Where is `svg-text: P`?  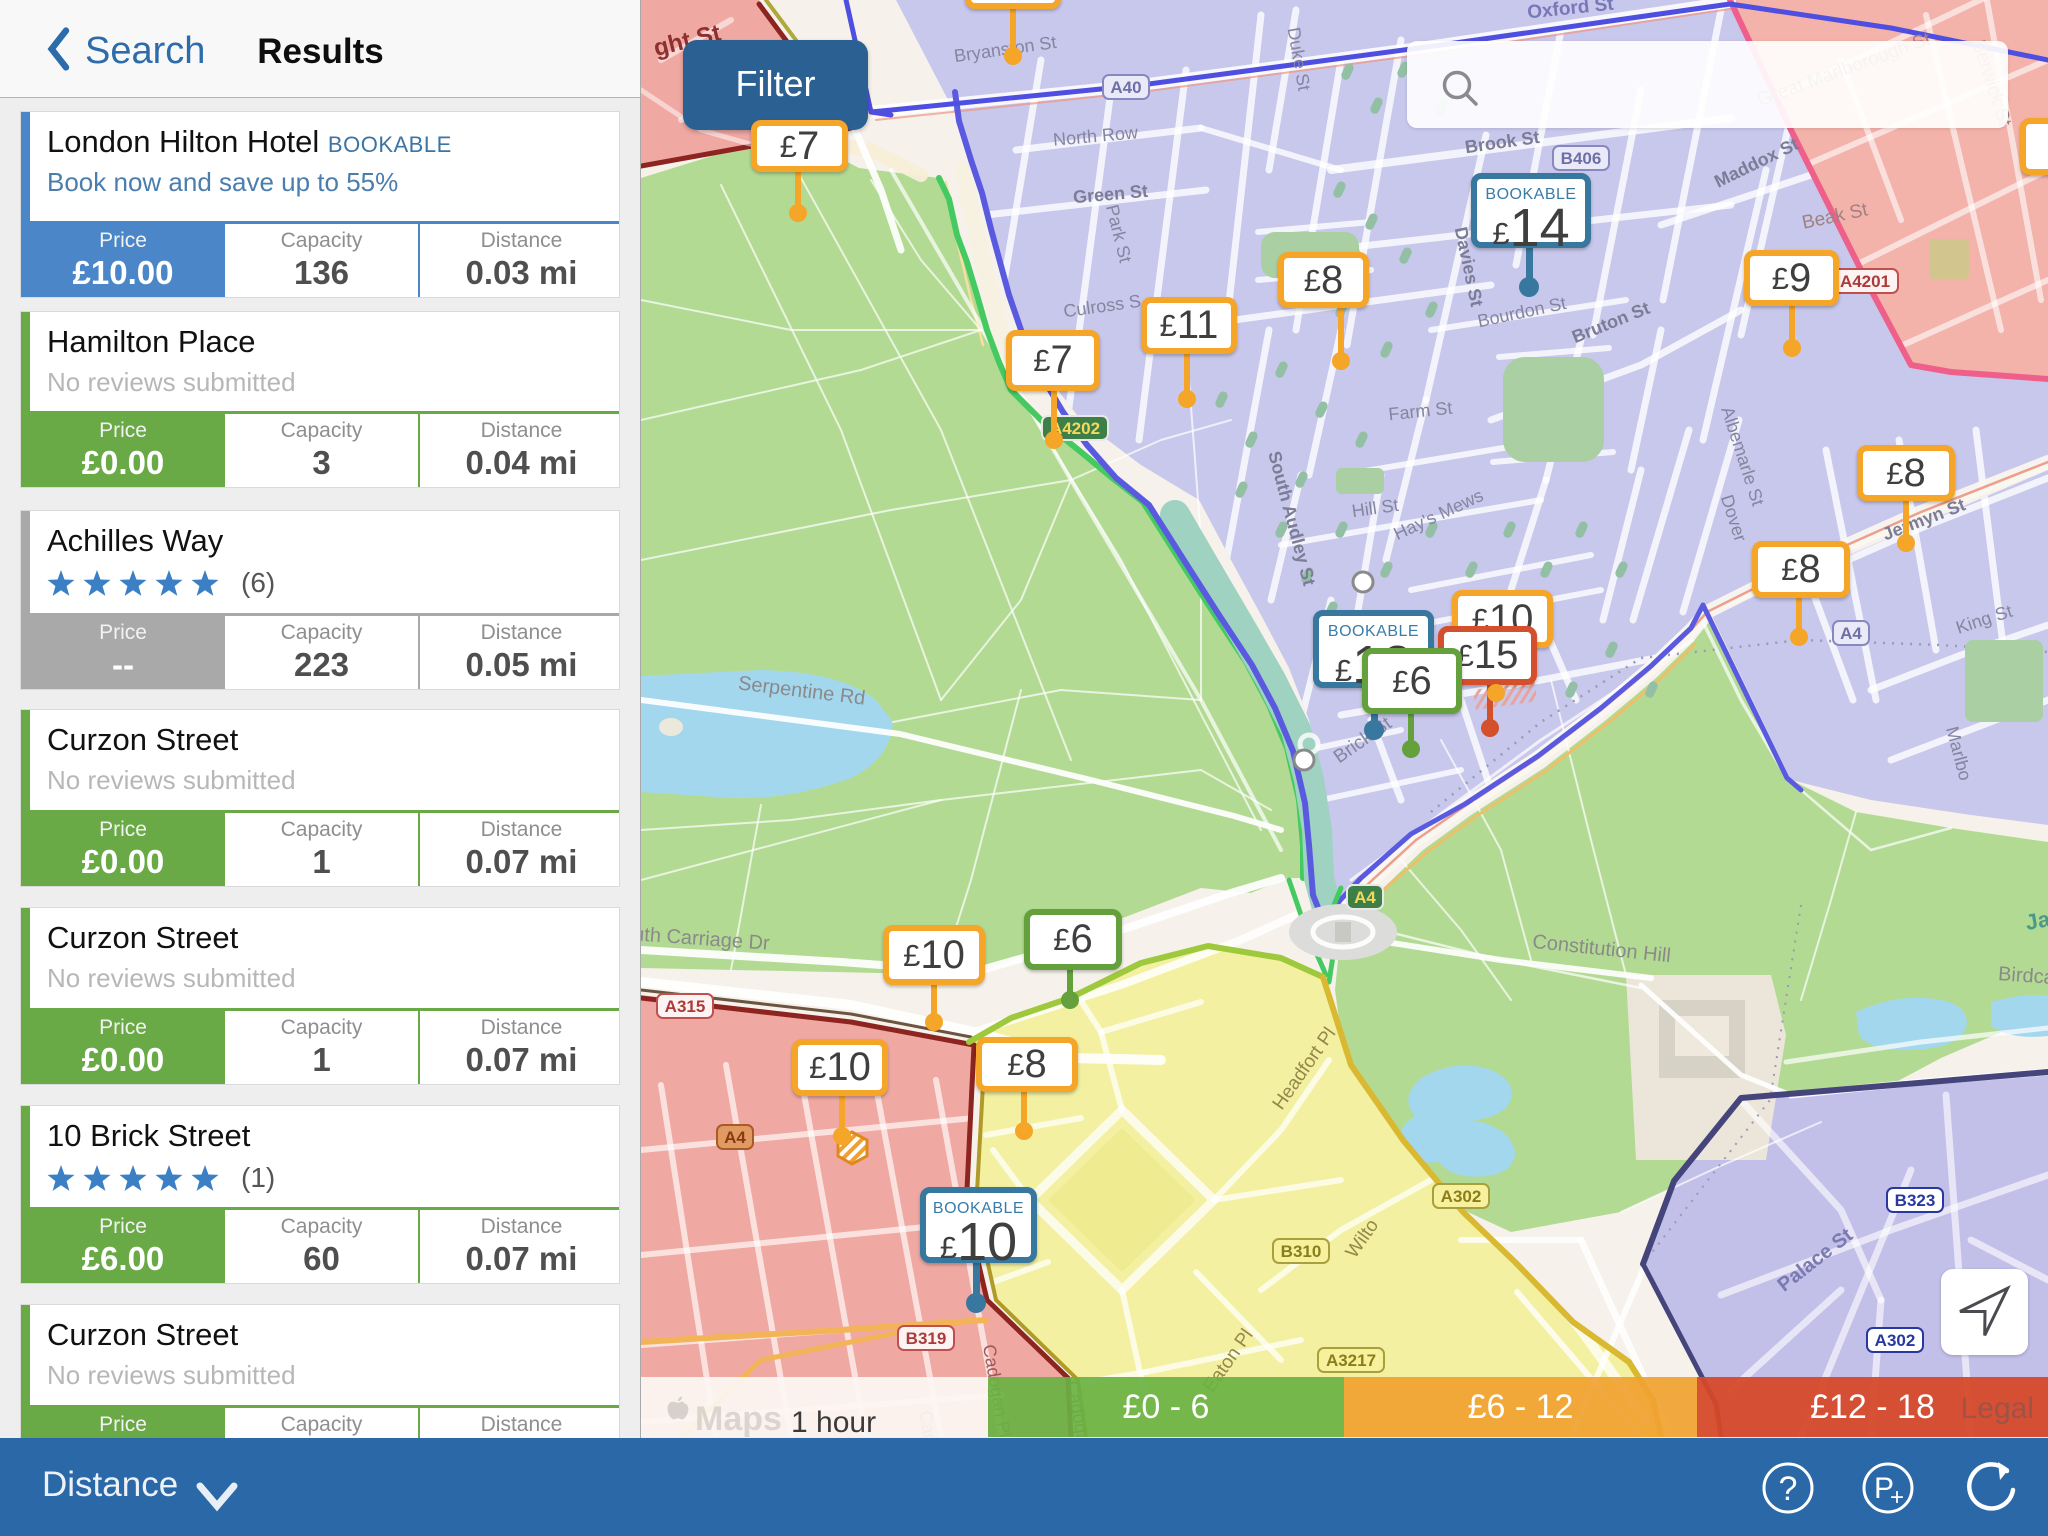
svg-text: P is located at coordinates (1884, 1488).